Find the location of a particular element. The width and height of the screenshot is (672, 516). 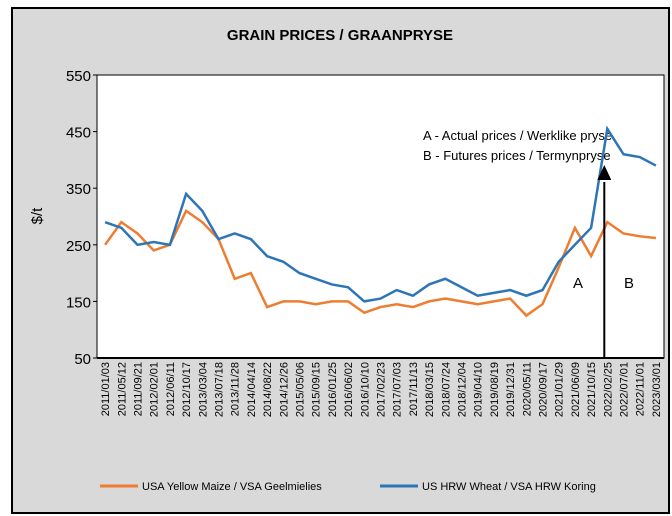

x-tick-label: 2019/12/31 is located at coordinates (511, 389).